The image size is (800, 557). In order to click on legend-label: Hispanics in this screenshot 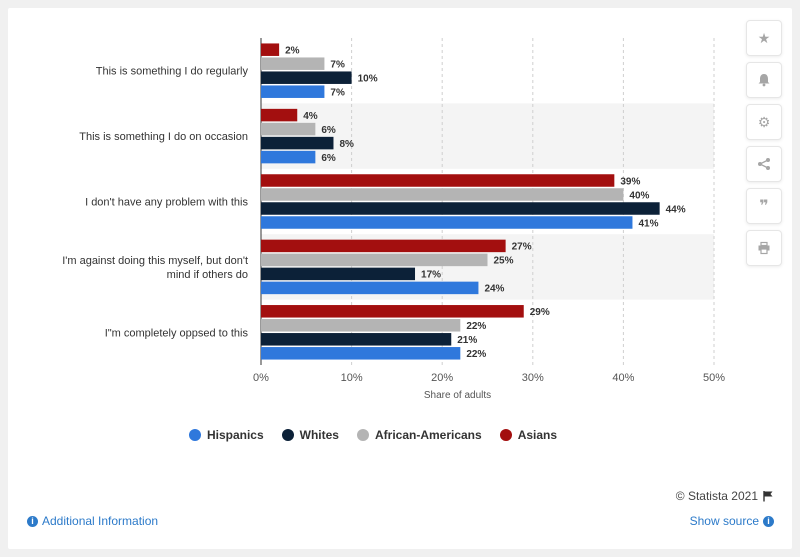, I will do `click(235, 435)`.